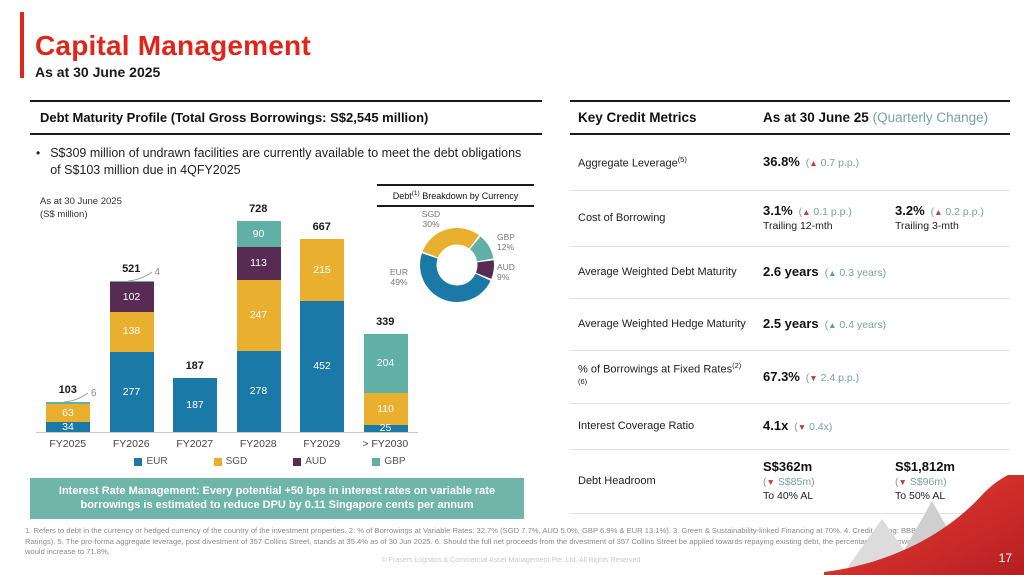 This screenshot has width=1024, height=575. What do you see at coordinates (657, 272) in the screenshot?
I see `metric-label: Average Weighted Debt Maturity` at bounding box center [657, 272].